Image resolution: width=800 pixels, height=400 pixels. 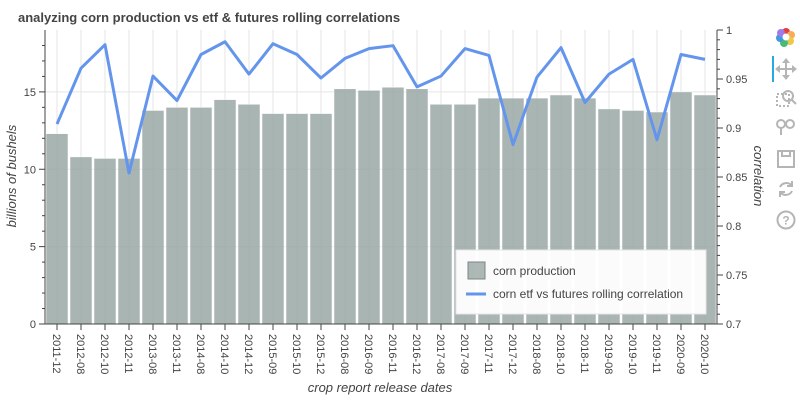 I want to click on y-tick-label: 10, so click(x=30, y=170).